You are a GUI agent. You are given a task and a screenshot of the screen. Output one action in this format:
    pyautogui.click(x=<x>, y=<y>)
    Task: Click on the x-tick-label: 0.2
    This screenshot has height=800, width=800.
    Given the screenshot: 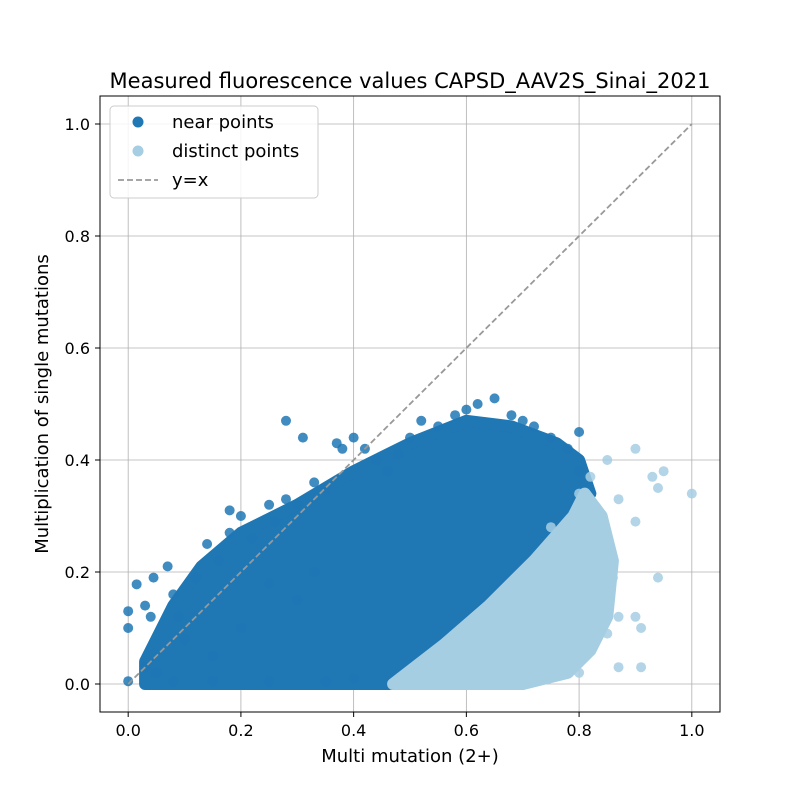 What is the action you would take?
    pyautogui.click(x=240, y=730)
    